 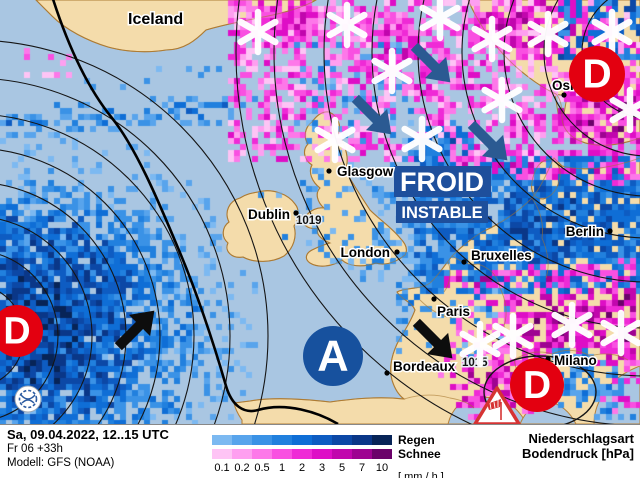 What do you see at coordinates (88, 434) in the screenshot?
I see `valid-datetime: Sa, 09.04.2022, 12..15 UTC` at bounding box center [88, 434].